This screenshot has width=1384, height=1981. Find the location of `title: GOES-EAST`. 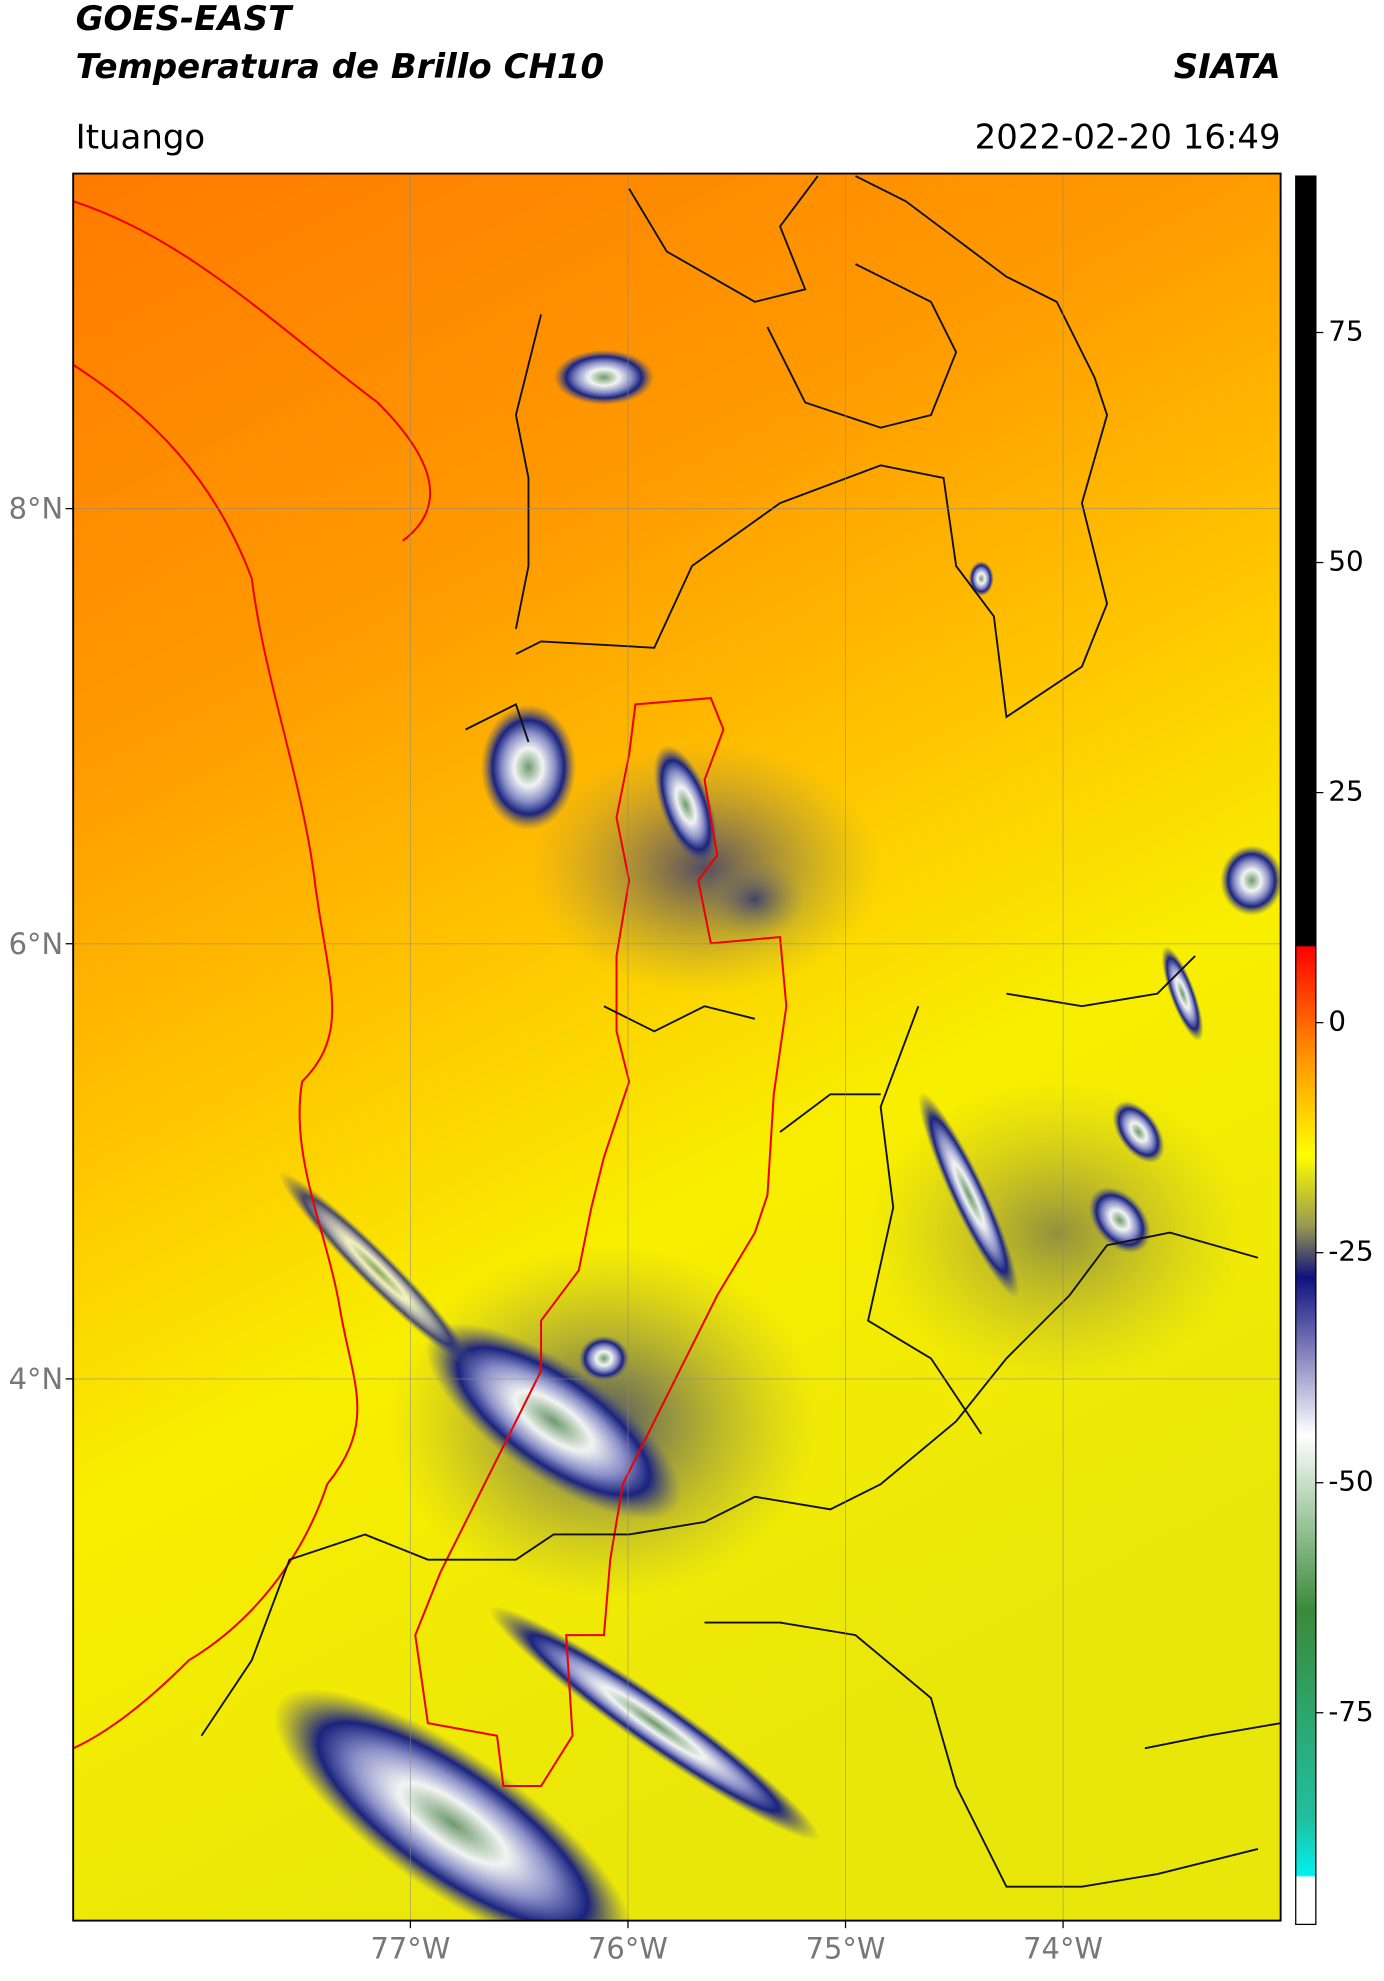

title: GOES-EAST is located at coordinates (185, 19).